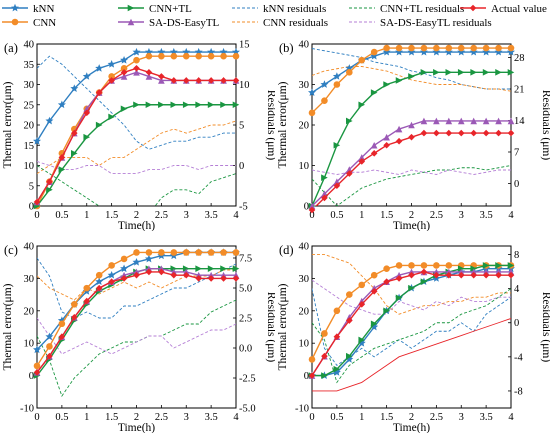 The height and width of the screenshot is (438, 550). I want to click on legend-label-sa_ds: SA-DS-EasyTL, so click(184, 23).